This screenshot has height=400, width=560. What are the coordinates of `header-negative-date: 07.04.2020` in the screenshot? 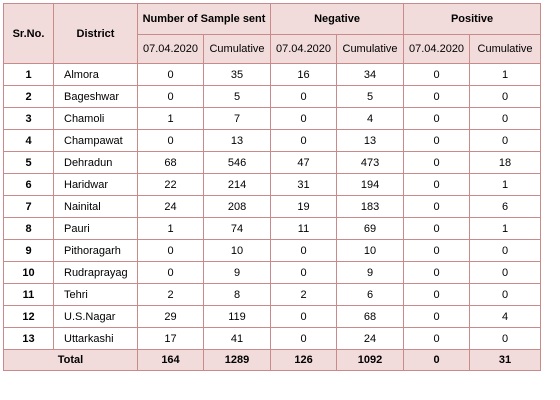 It's located at (304, 49).